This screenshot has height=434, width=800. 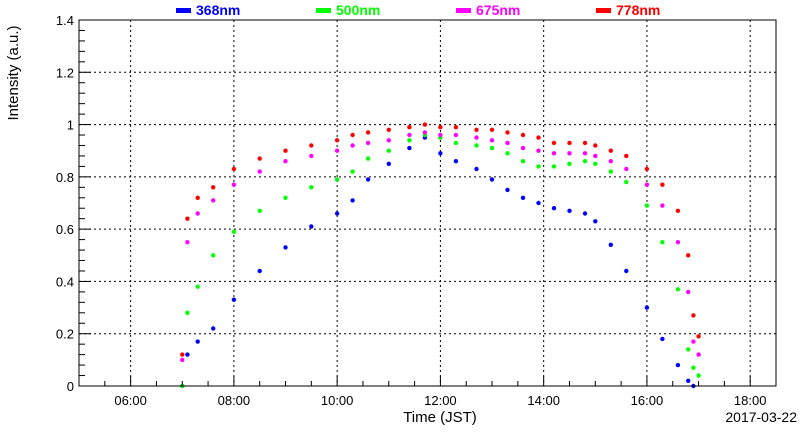 I want to click on legend-entry-368nm: 368nm, so click(x=208, y=10).